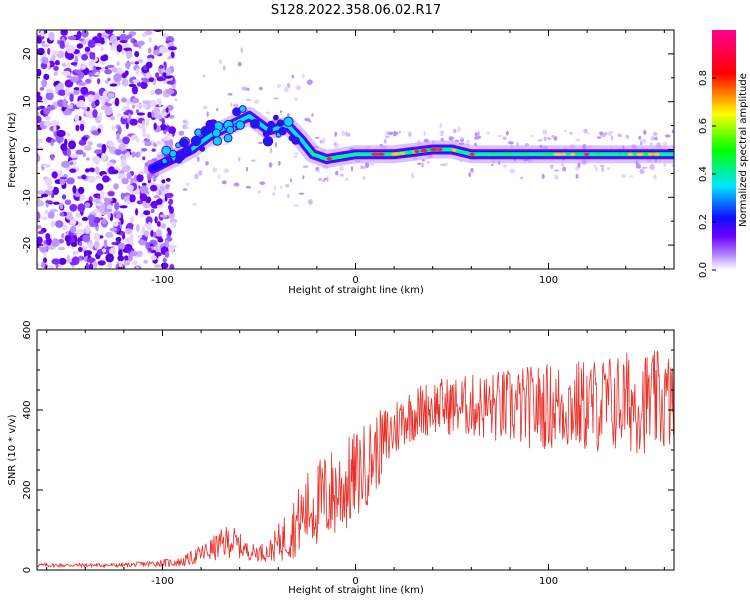 This screenshot has height=600, width=750. Describe the element at coordinates (27, 409) in the screenshot. I see `y-tick-label: 400` at that location.